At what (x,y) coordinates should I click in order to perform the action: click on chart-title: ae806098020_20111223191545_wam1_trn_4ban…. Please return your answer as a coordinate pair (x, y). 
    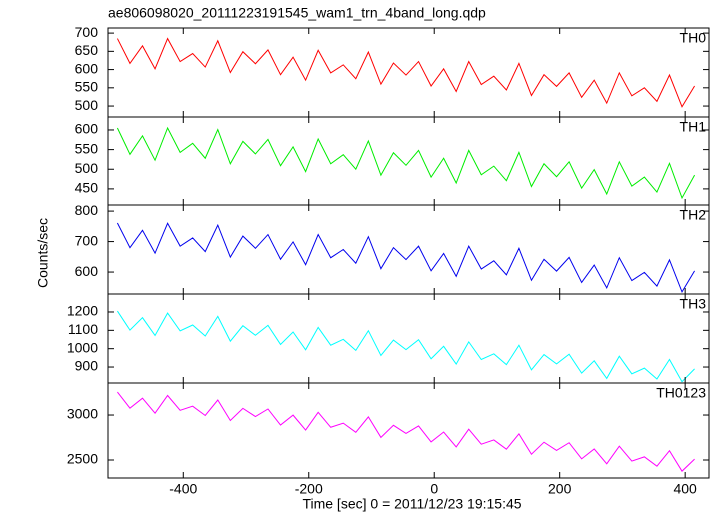
    Looking at the image, I should click on (297, 13).